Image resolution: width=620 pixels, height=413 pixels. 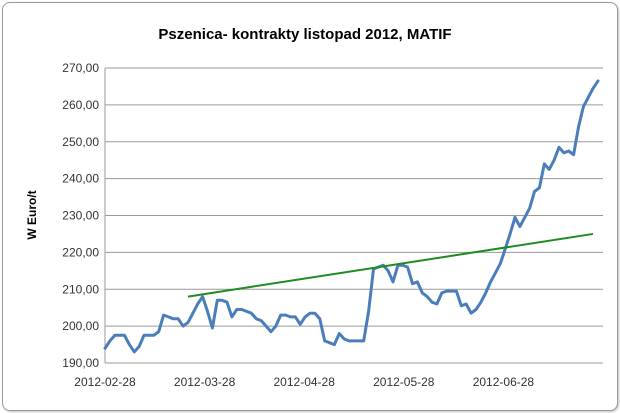 I want to click on y-tick-label: 250,00, so click(x=80, y=142).